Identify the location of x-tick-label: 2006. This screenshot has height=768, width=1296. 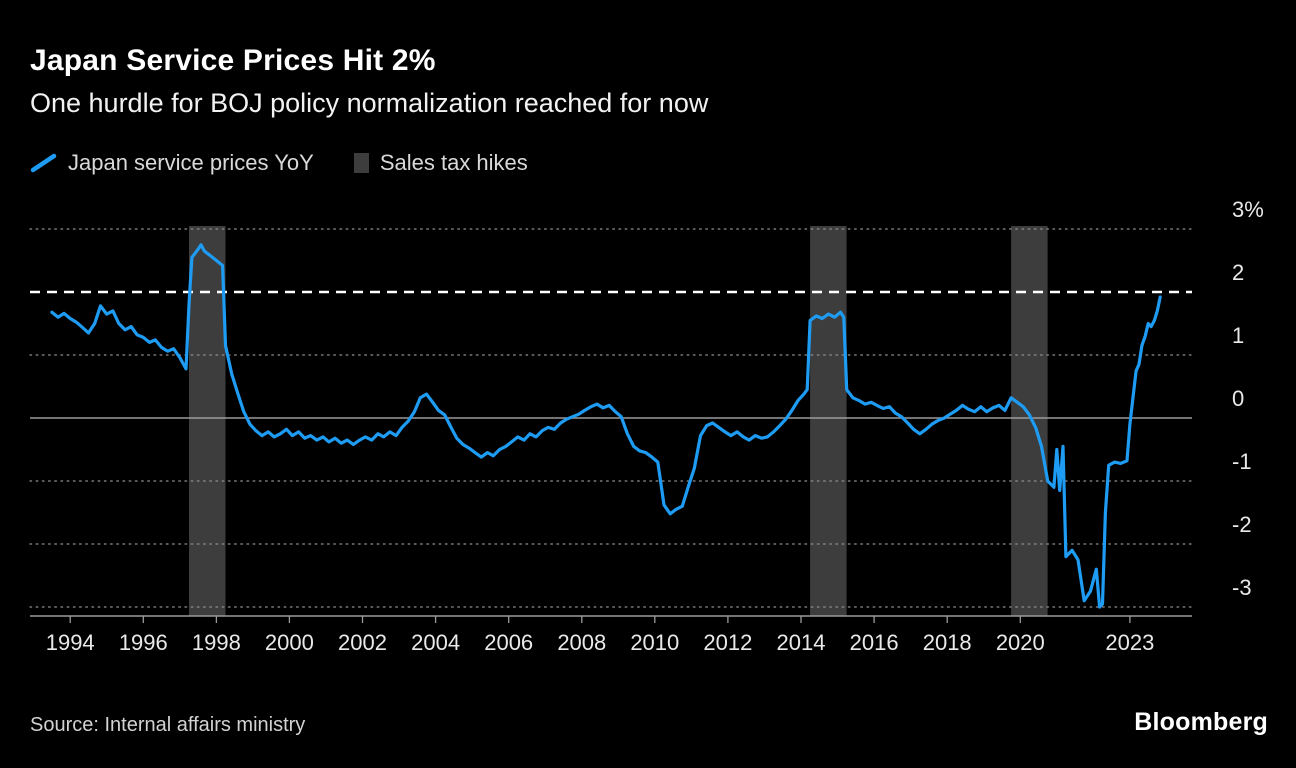
(508, 642).